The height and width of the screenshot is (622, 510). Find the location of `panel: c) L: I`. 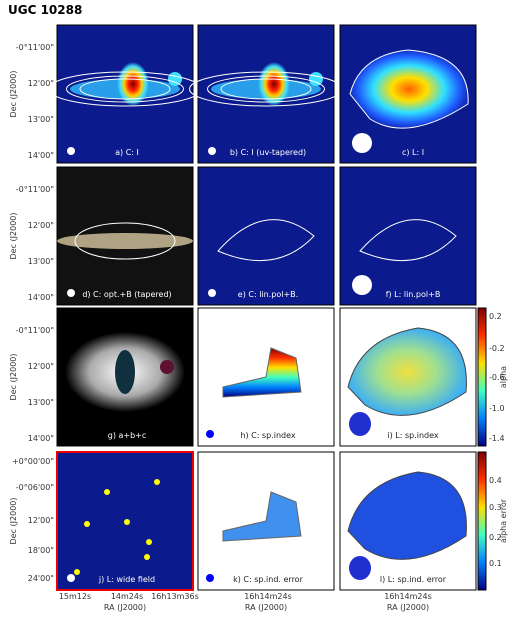

panel: c) L: I is located at coordinates (408, 94).